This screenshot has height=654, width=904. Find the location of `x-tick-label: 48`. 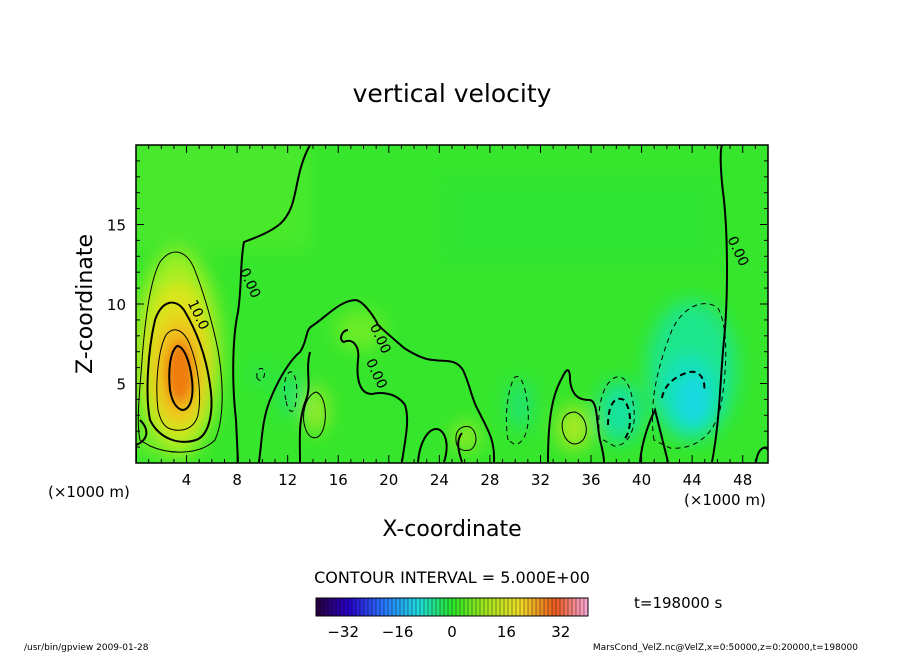

x-tick-label: 48 is located at coordinates (742, 480).